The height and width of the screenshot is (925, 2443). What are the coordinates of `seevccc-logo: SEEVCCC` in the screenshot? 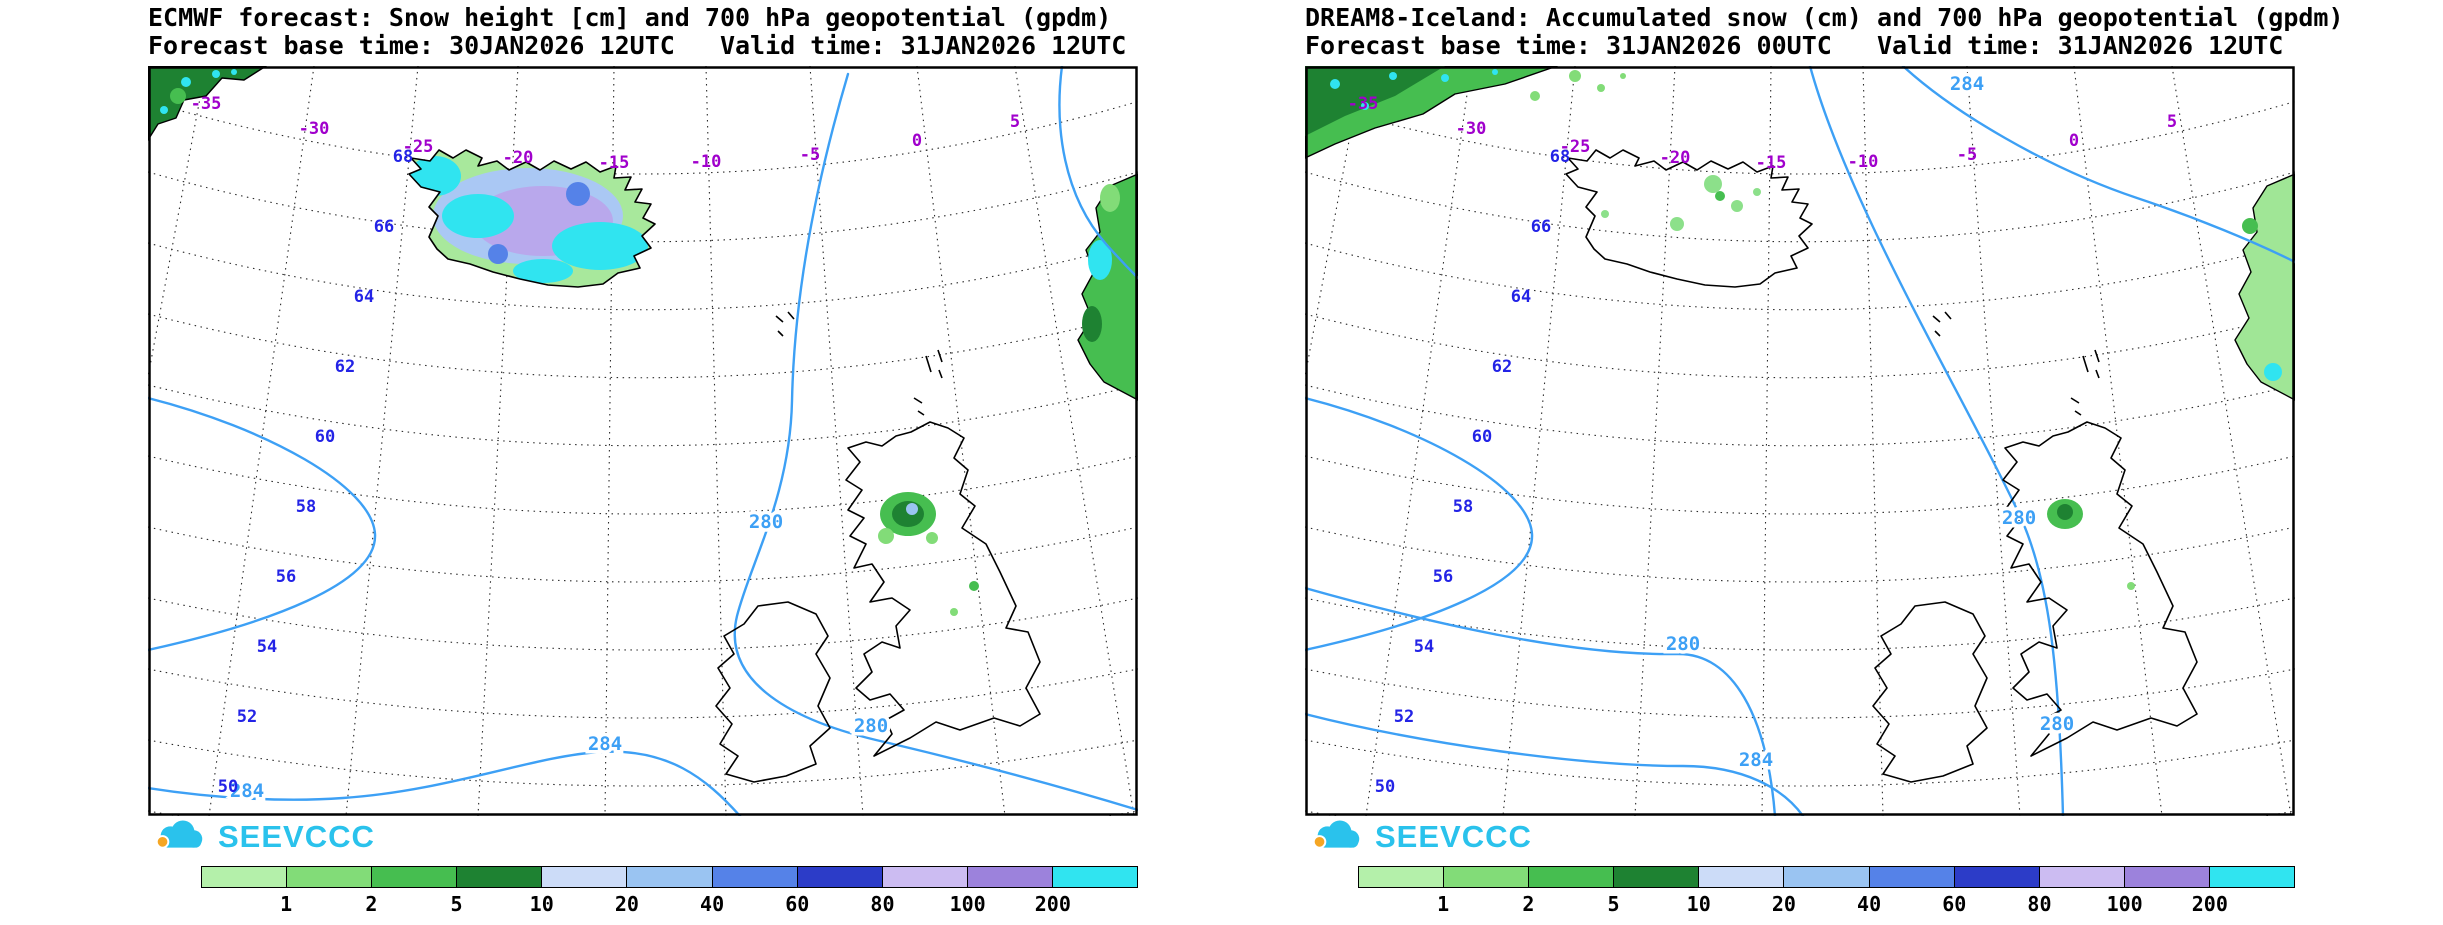 It's located at (261, 837).